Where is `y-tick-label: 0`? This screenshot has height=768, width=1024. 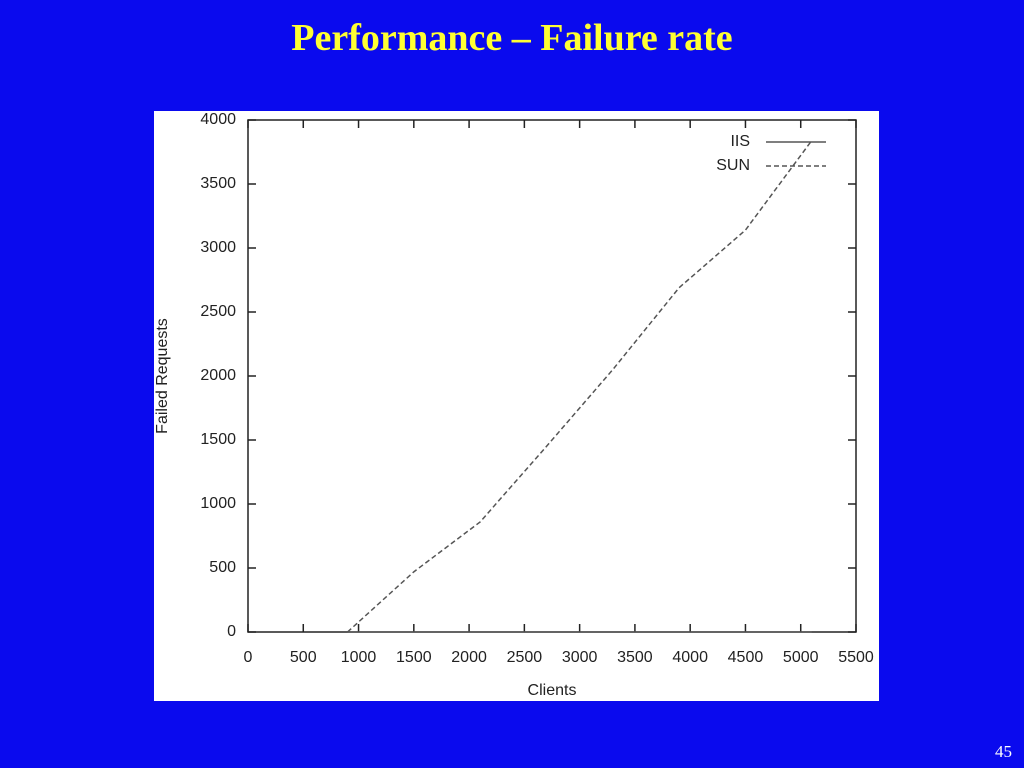
y-tick-label: 0 is located at coordinates (231, 631).